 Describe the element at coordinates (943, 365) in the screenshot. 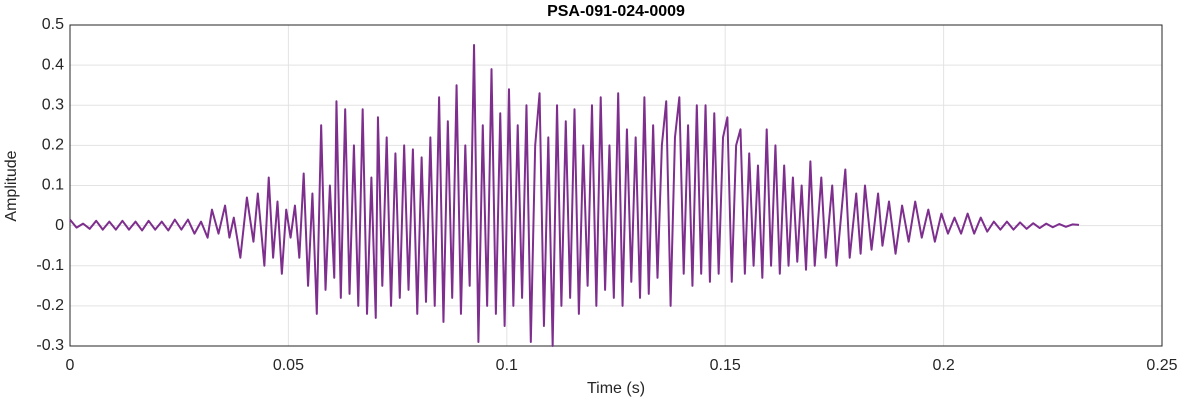

I see `x-tick-label: 0.2` at that location.